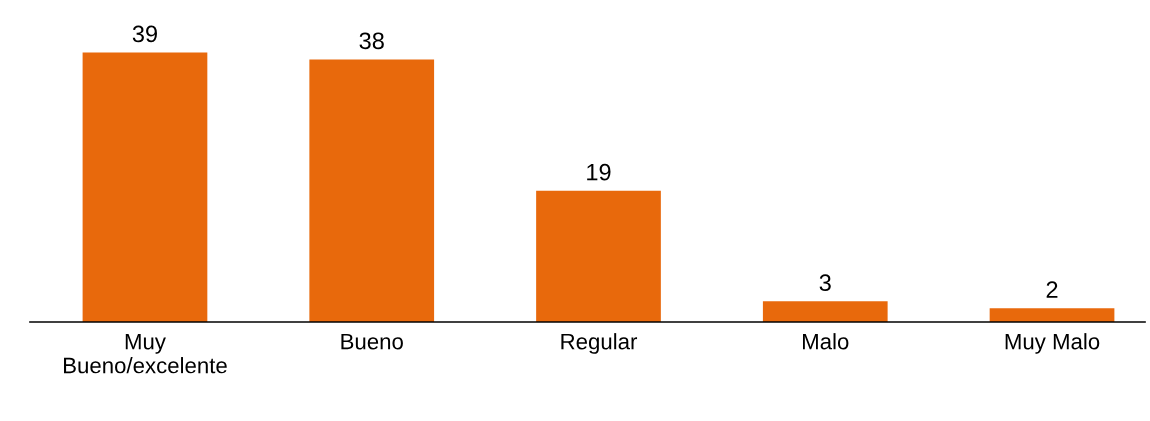  Describe the element at coordinates (145, 353) in the screenshot. I see `x-tick-label: Muy Bueno/excelente` at that location.